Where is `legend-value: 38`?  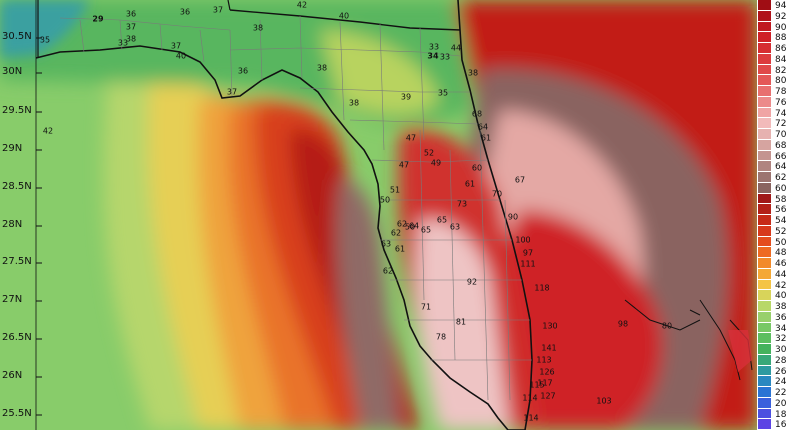
legend-value: 38 is located at coordinates (781, 307).